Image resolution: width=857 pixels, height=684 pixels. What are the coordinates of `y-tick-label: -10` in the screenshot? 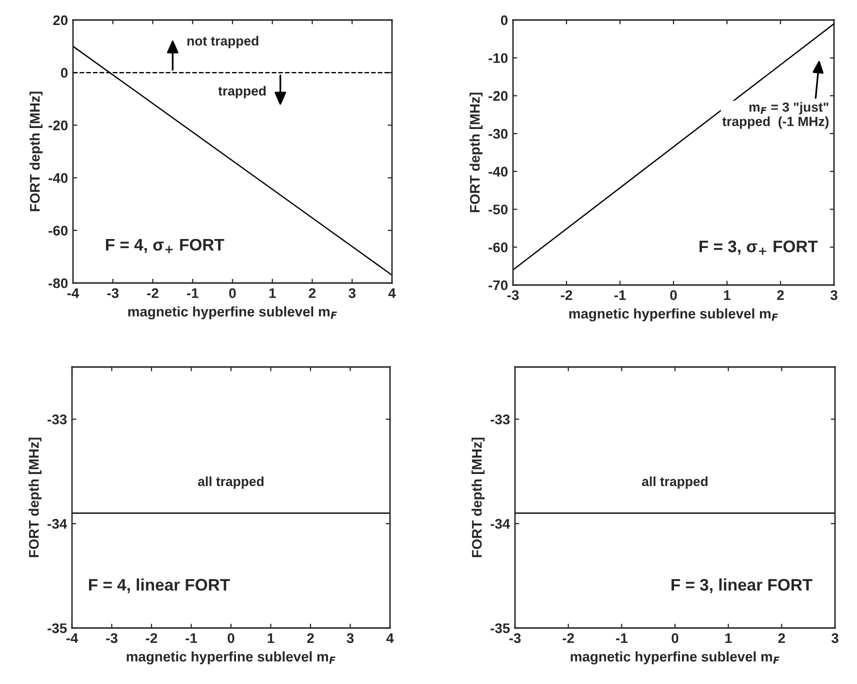 It's located at (498, 58).